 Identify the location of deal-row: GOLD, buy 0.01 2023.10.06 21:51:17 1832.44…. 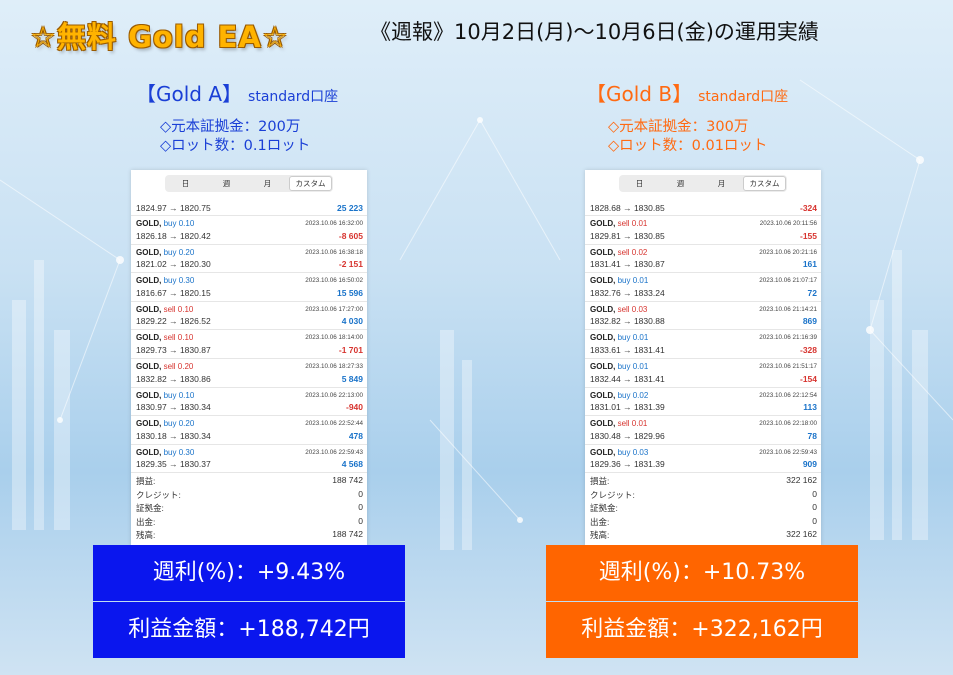
(703, 373).